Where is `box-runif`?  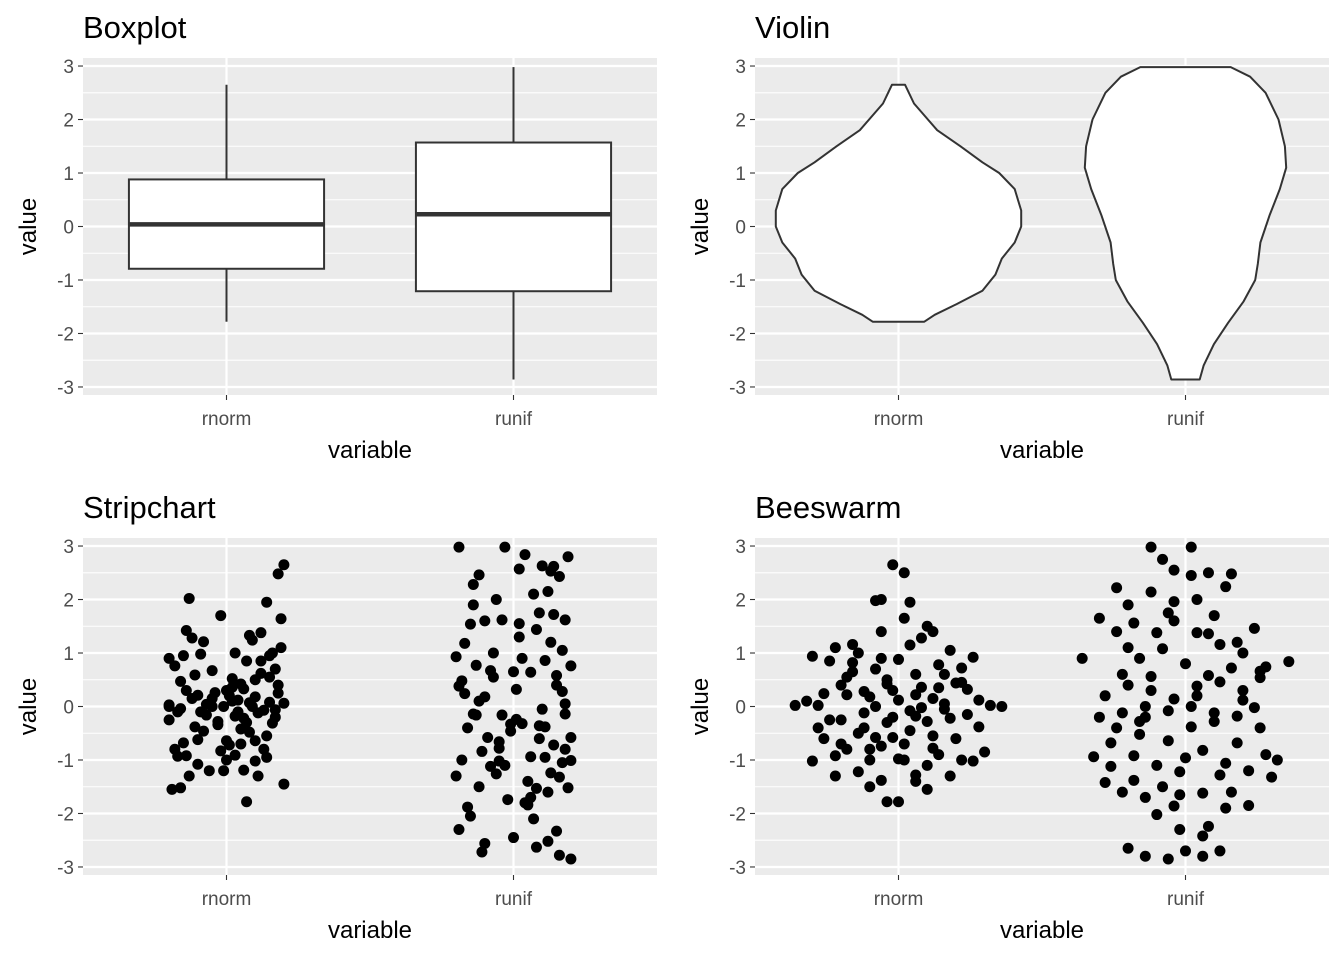
box-runif is located at coordinates (513, 217).